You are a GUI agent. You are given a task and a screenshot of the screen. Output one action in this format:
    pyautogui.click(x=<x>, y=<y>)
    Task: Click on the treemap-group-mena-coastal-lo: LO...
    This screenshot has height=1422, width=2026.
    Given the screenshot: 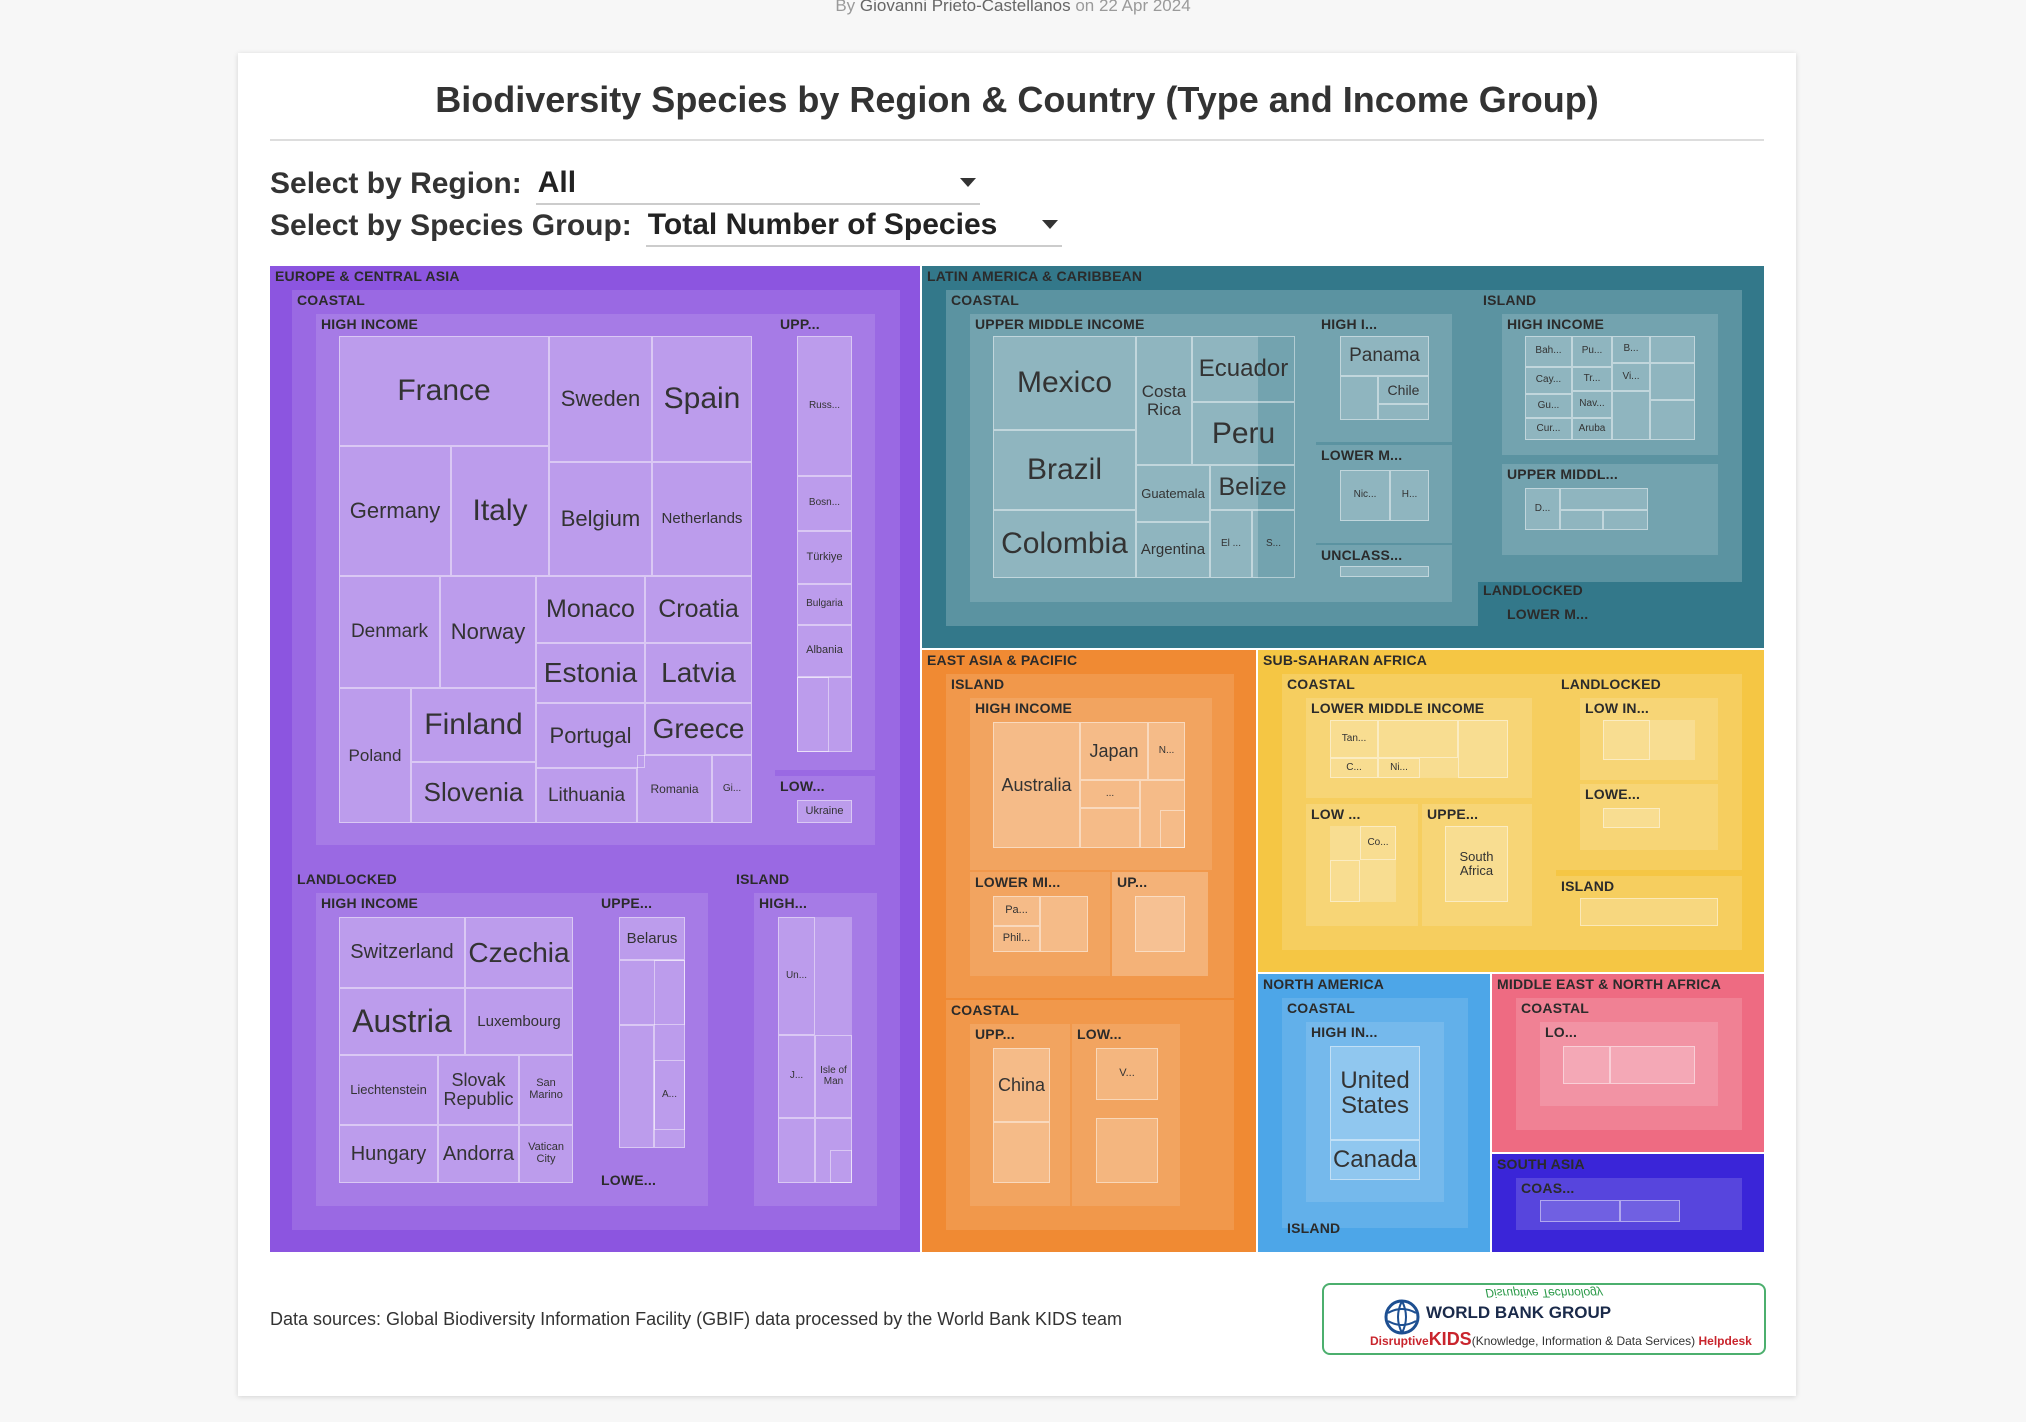 What is the action you would take?
    pyautogui.click(x=1629, y=1064)
    